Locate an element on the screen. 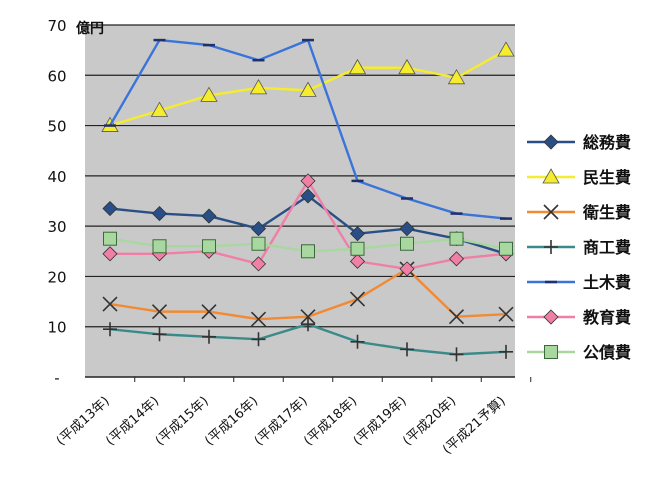 This screenshot has width=650, height=495. legend-label: 土木費 is located at coordinates (607, 282).